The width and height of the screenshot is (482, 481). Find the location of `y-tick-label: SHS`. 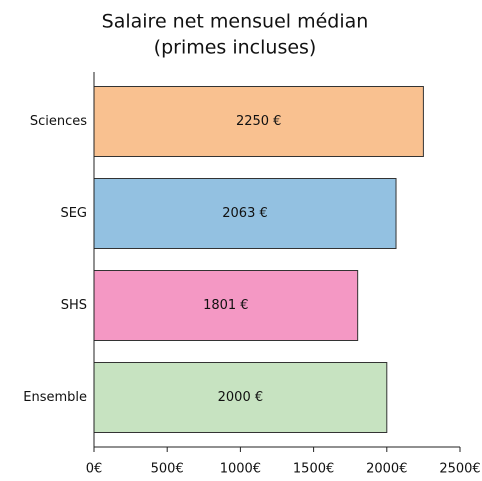

y-tick-label: SHS is located at coordinates (74, 305).